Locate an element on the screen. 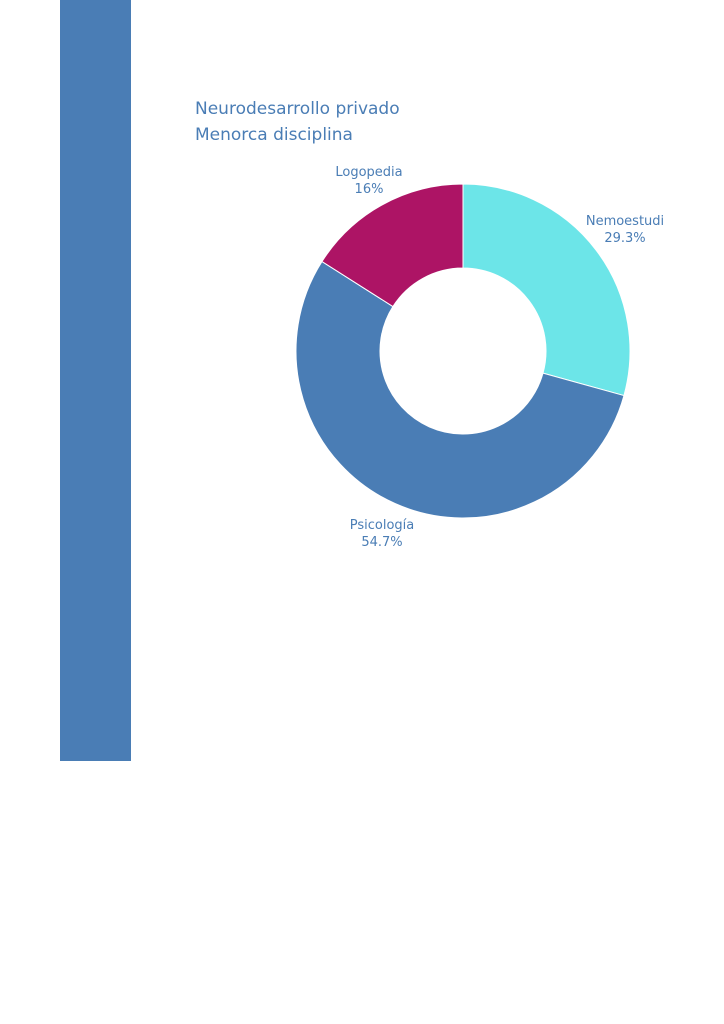  slice-label-name: Nemoestudi is located at coordinates (625, 221).